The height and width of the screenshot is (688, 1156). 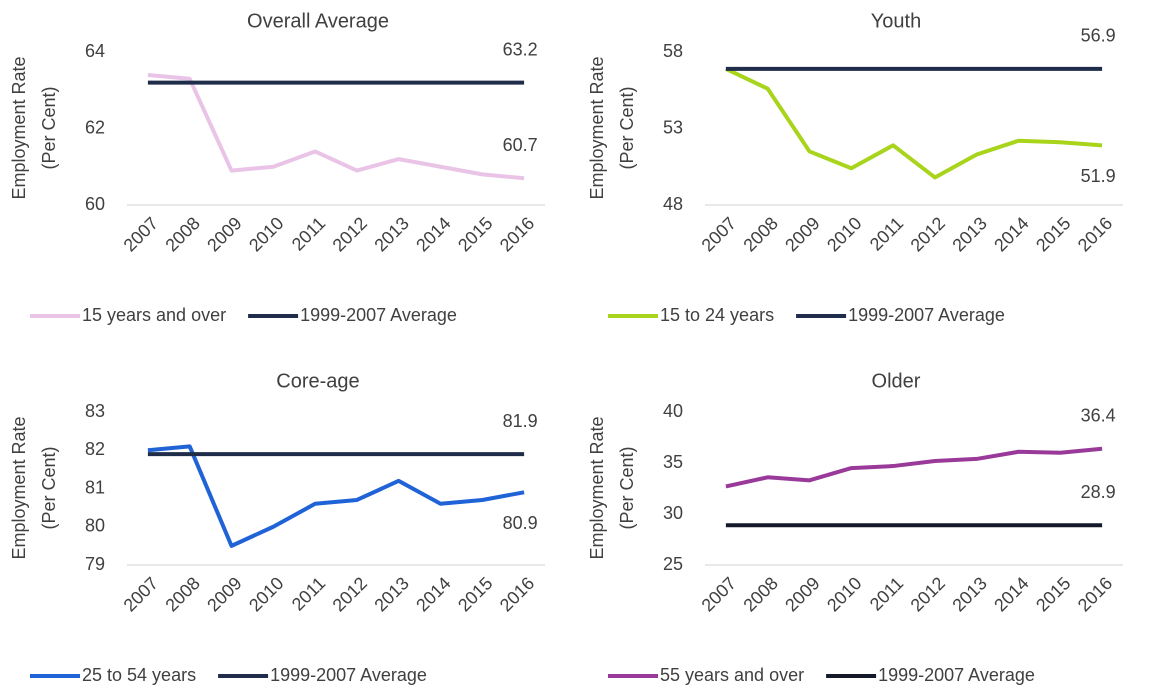 I want to click on y-tick-label: 58, so click(x=673, y=51).